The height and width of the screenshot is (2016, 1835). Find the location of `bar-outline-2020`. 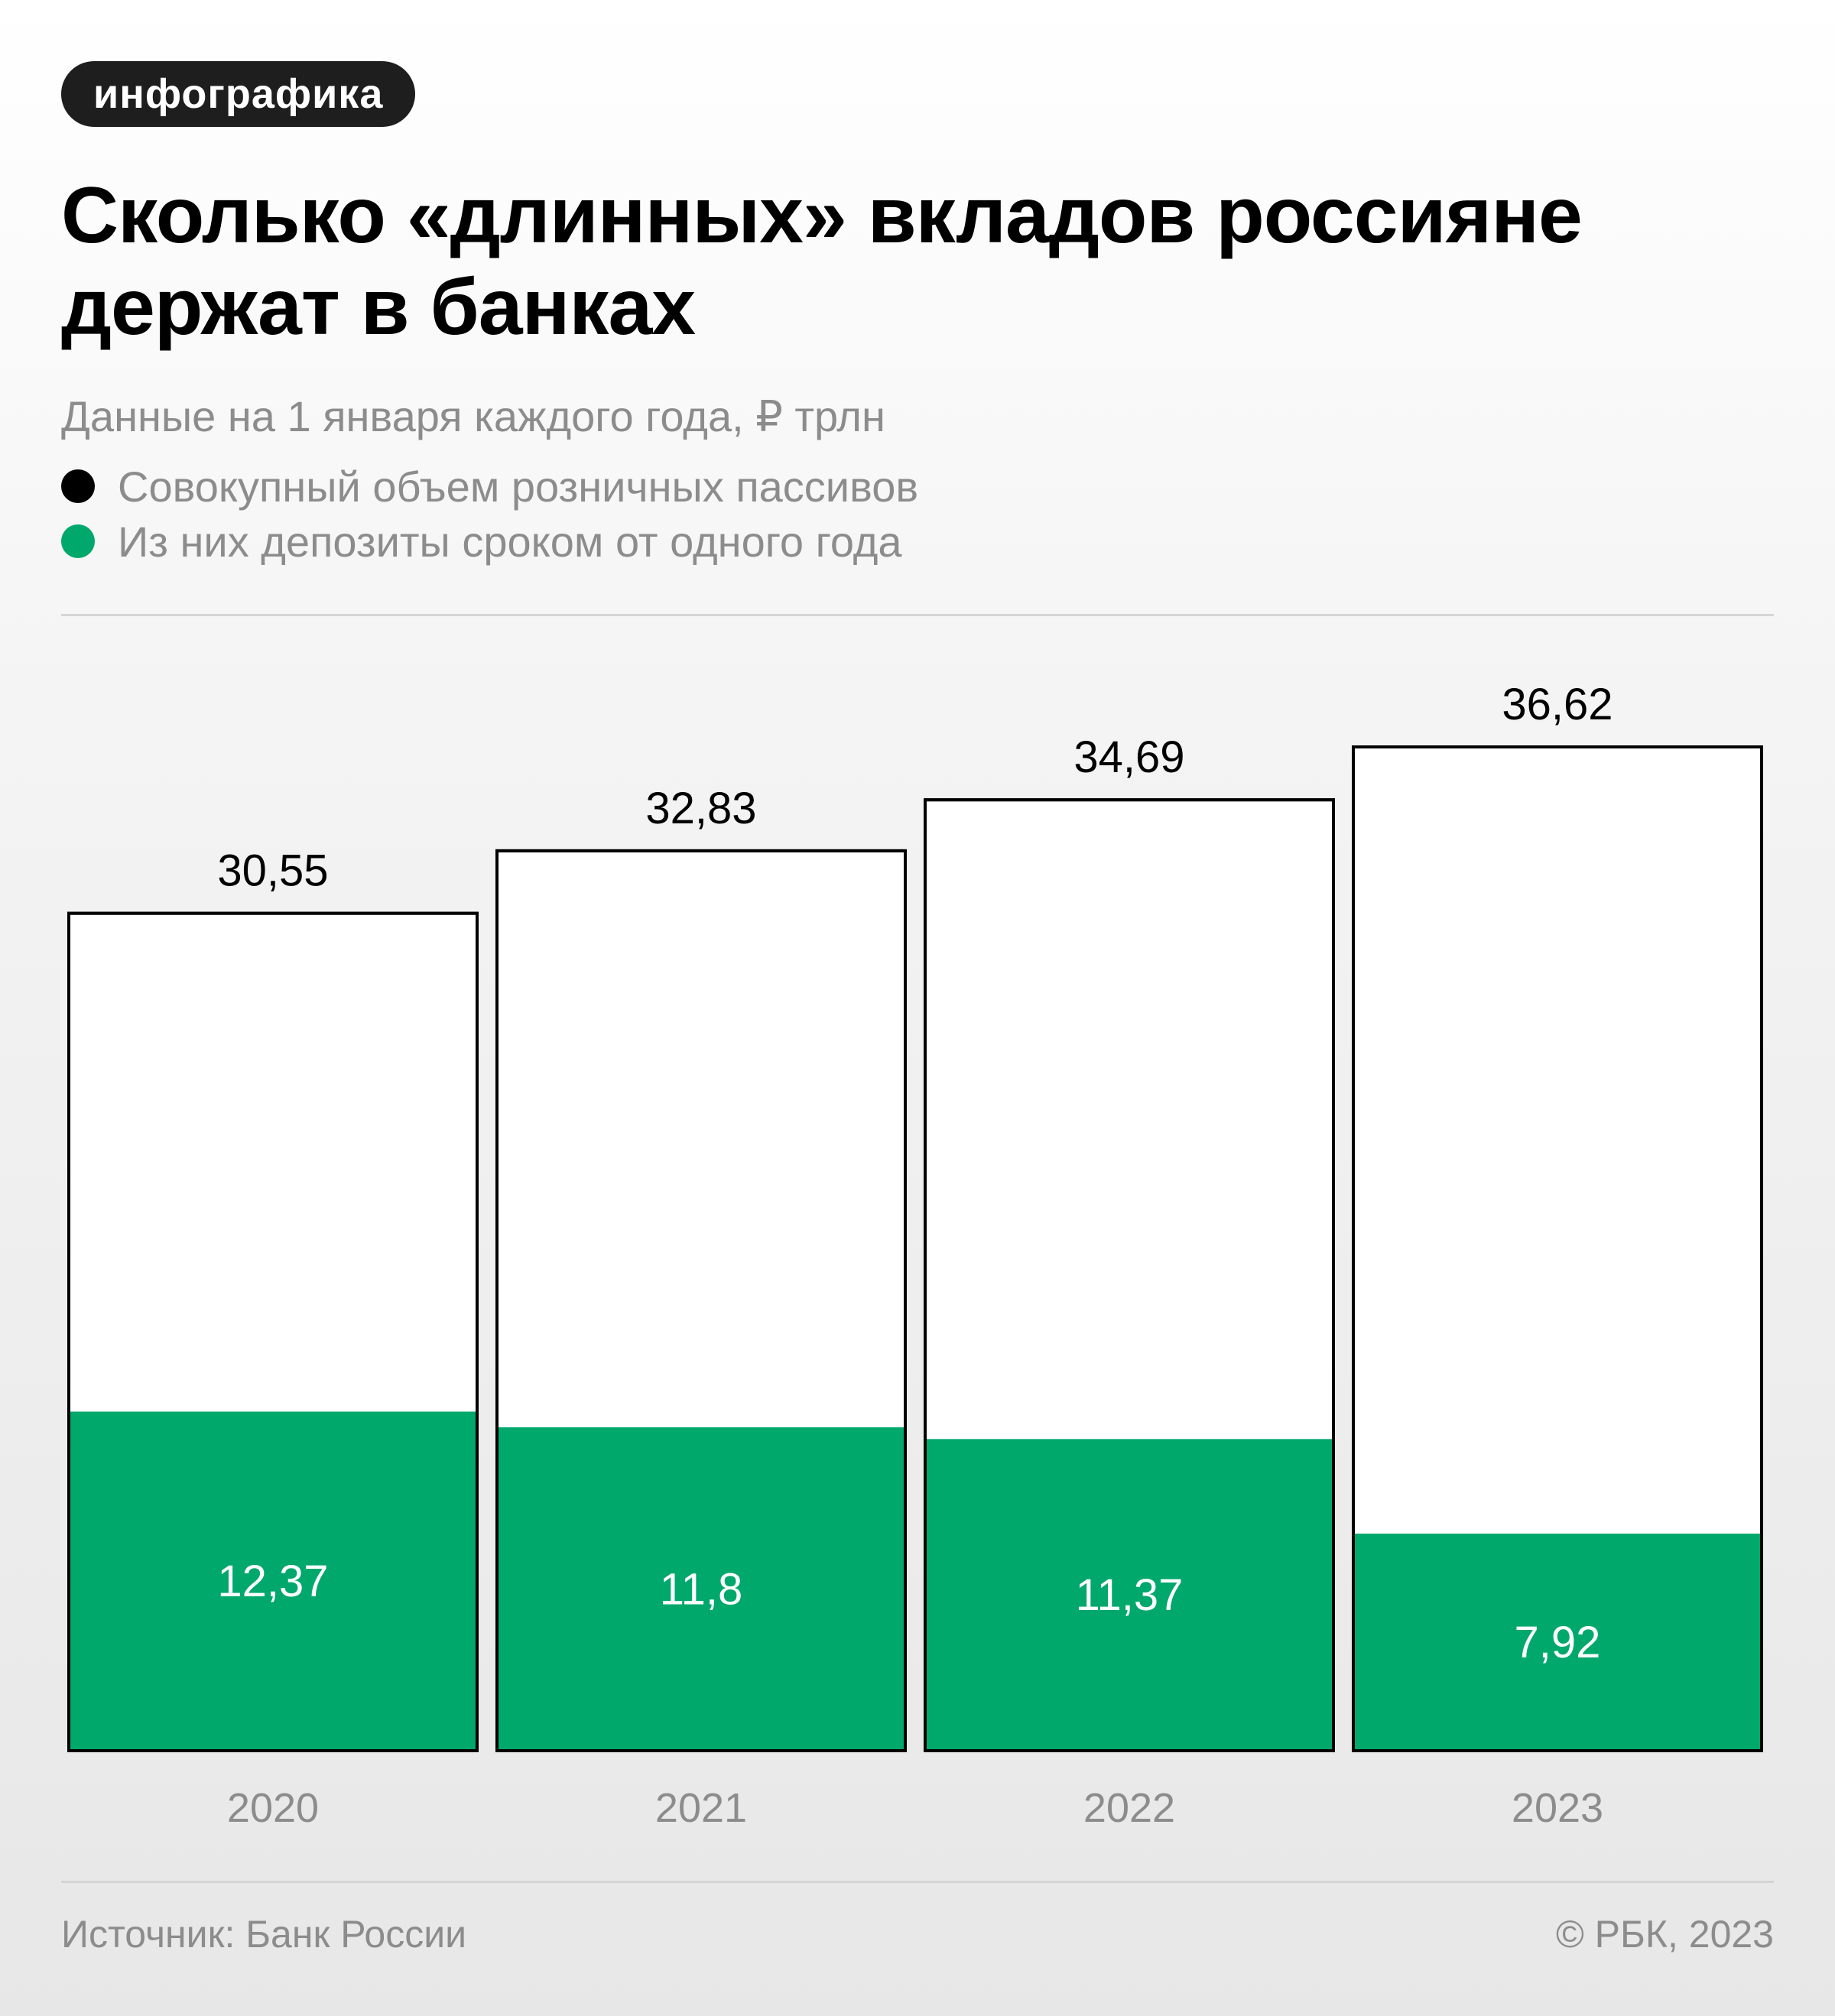

bar-outline-2020 is located at coordinates (273, 1331).